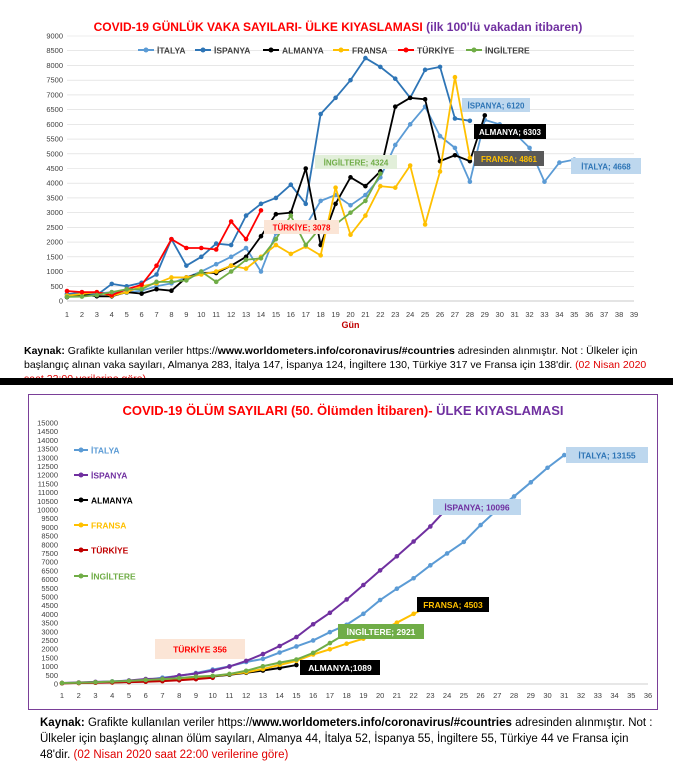 Image resolution: width=673 pixels, height=770 pixels. Describe the element at coordinates (276, 314) in the screenshot. I see `x-tick-label: 15` at that location.